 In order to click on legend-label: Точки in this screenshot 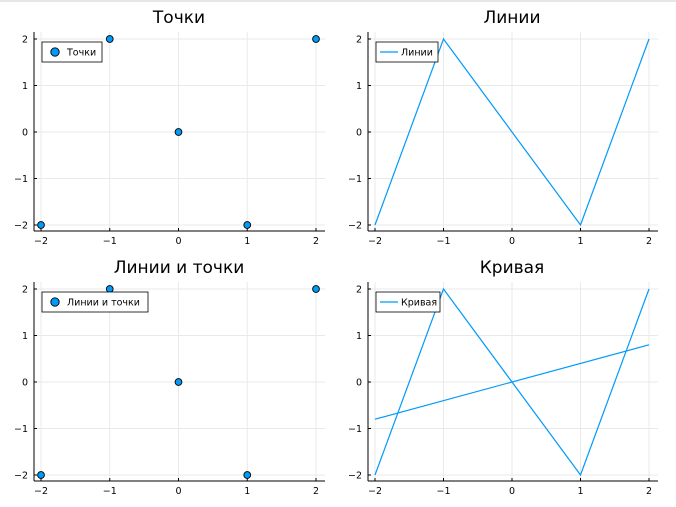, I will do `click(81, 53)`.